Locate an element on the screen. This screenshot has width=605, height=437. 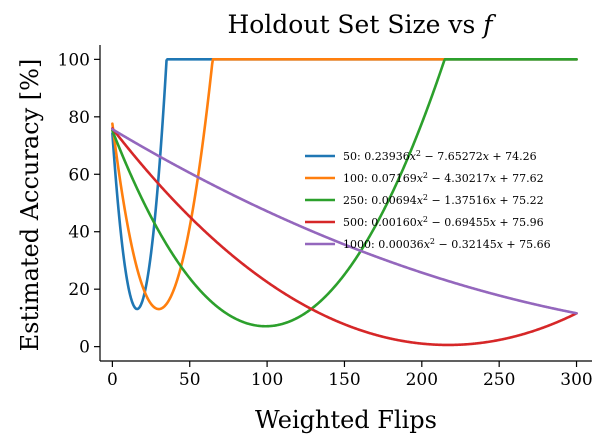
y-axis-label: Estimated Accuracy [%] is located at coordinates (30, 205).